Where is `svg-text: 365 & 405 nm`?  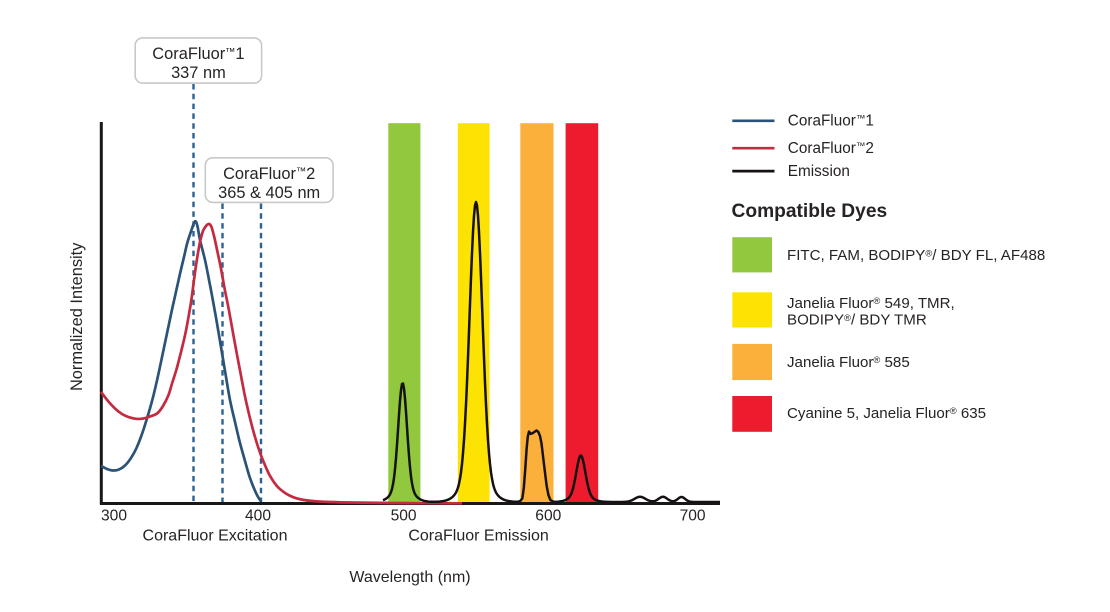 svg-text: 365 & 405 nm is located at coordinates (269, 193).